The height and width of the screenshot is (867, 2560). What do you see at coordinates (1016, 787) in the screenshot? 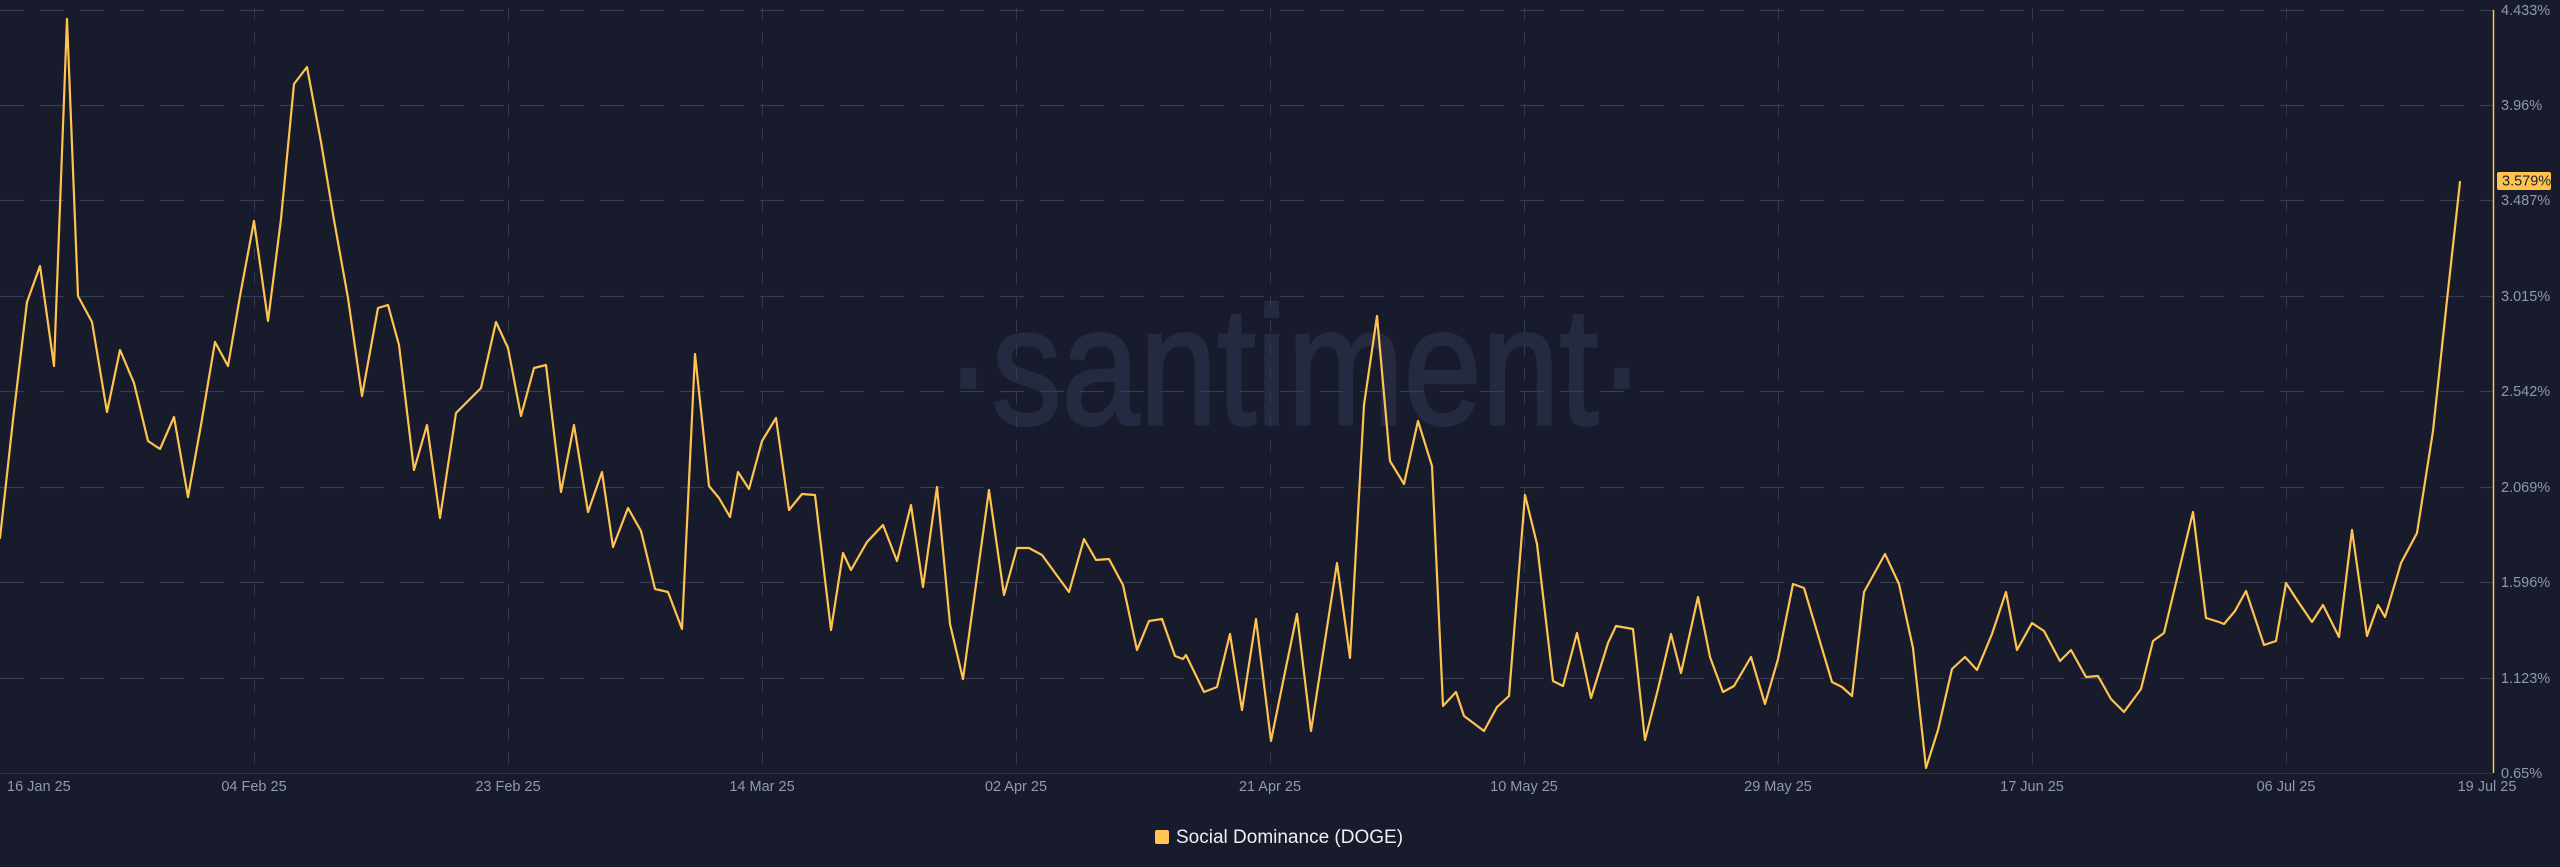
I see `svg-text: 02 Apr 25` at bounding box center [1016, 787].